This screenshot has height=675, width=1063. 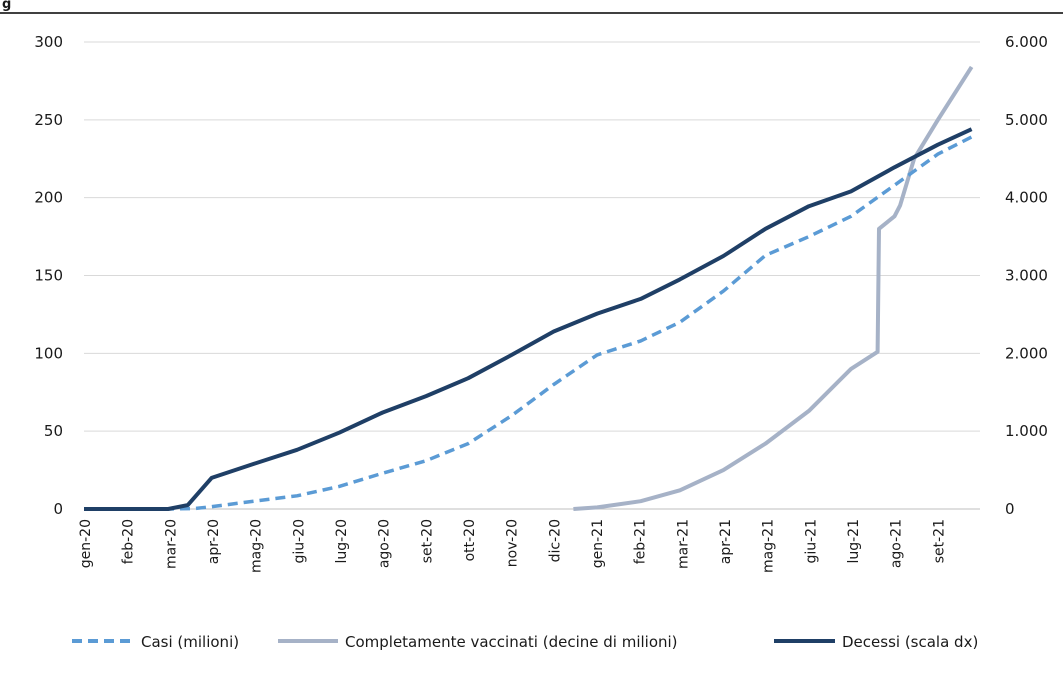 I want to click on x-tick-label: giu-21, so click(x=811, y=541).